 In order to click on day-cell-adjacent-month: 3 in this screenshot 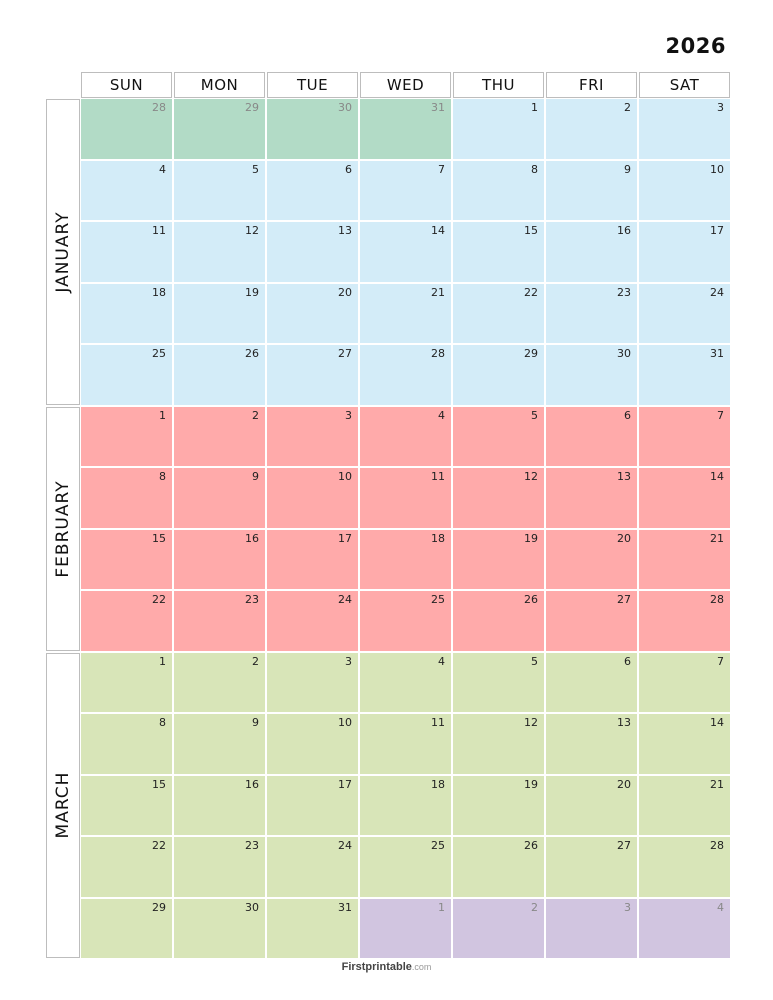, I will do `click(591, 928)`.